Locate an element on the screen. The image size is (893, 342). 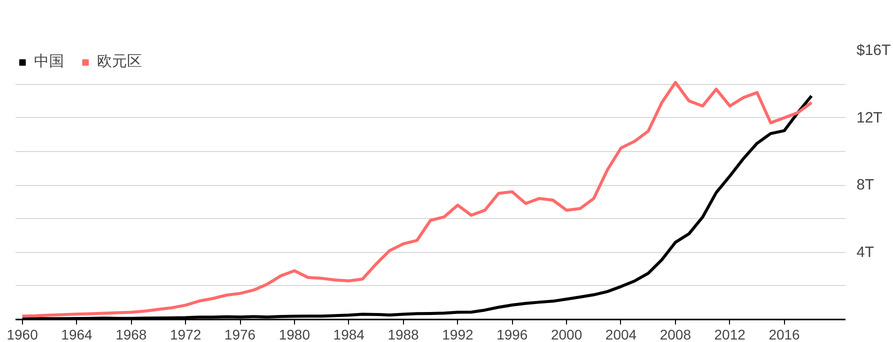
y-tick-label: 4T is located at coordinates (865, 252).